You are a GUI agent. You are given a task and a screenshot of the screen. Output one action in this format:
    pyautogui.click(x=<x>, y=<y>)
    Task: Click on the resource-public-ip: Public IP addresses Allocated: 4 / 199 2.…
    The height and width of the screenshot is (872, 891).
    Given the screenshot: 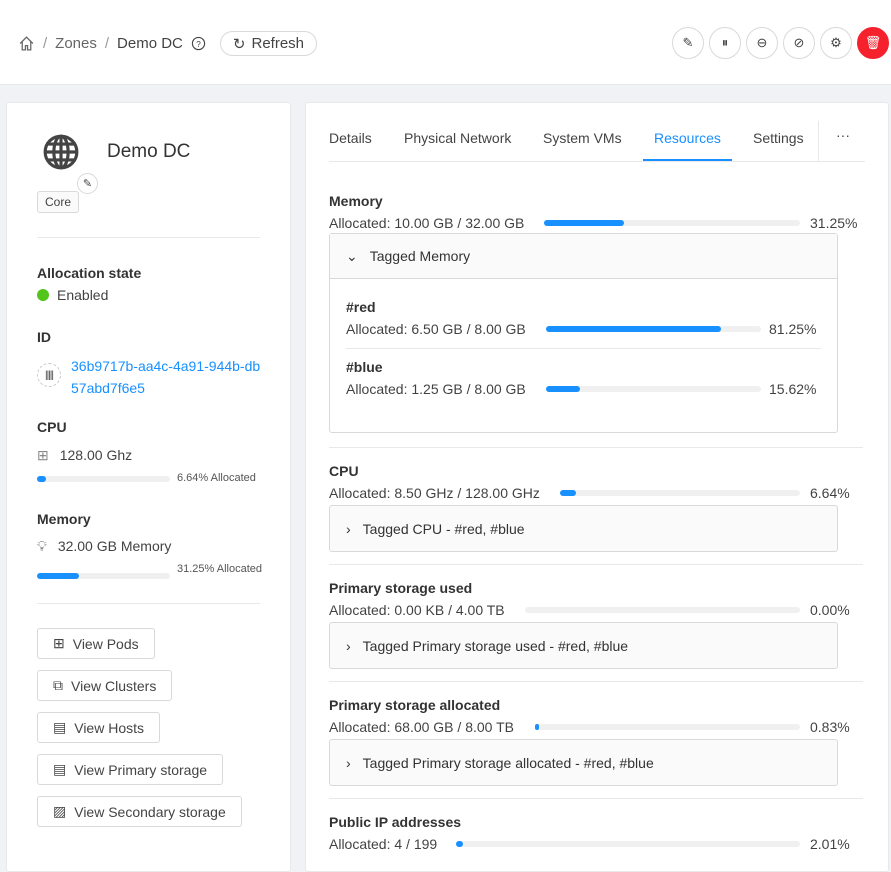 What is the action you would take?
    pyautogui.click(x=596, y=833)
    